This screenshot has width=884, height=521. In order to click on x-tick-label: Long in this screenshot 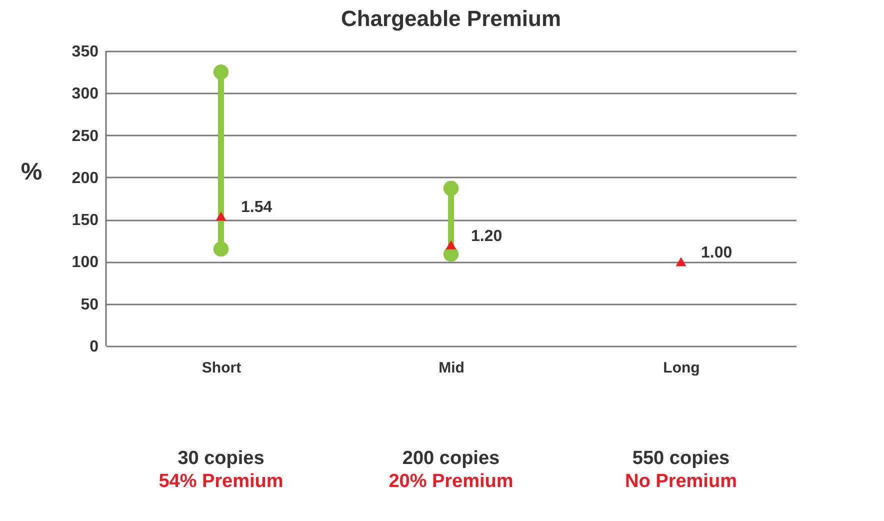, I will do `click(681, 368)`.